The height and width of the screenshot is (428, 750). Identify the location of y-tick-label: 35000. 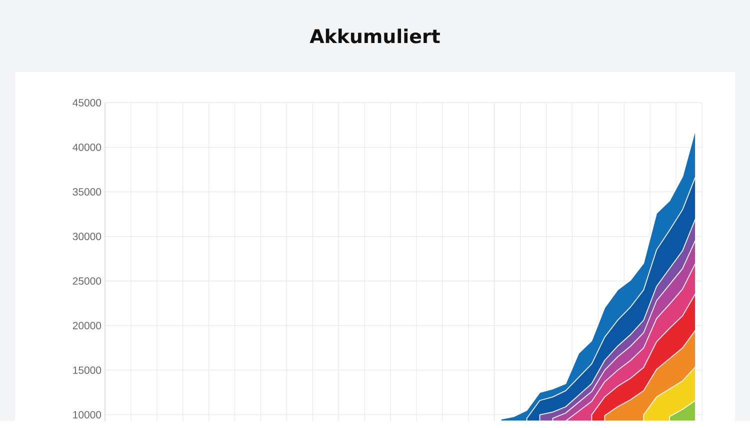
(87, 192).